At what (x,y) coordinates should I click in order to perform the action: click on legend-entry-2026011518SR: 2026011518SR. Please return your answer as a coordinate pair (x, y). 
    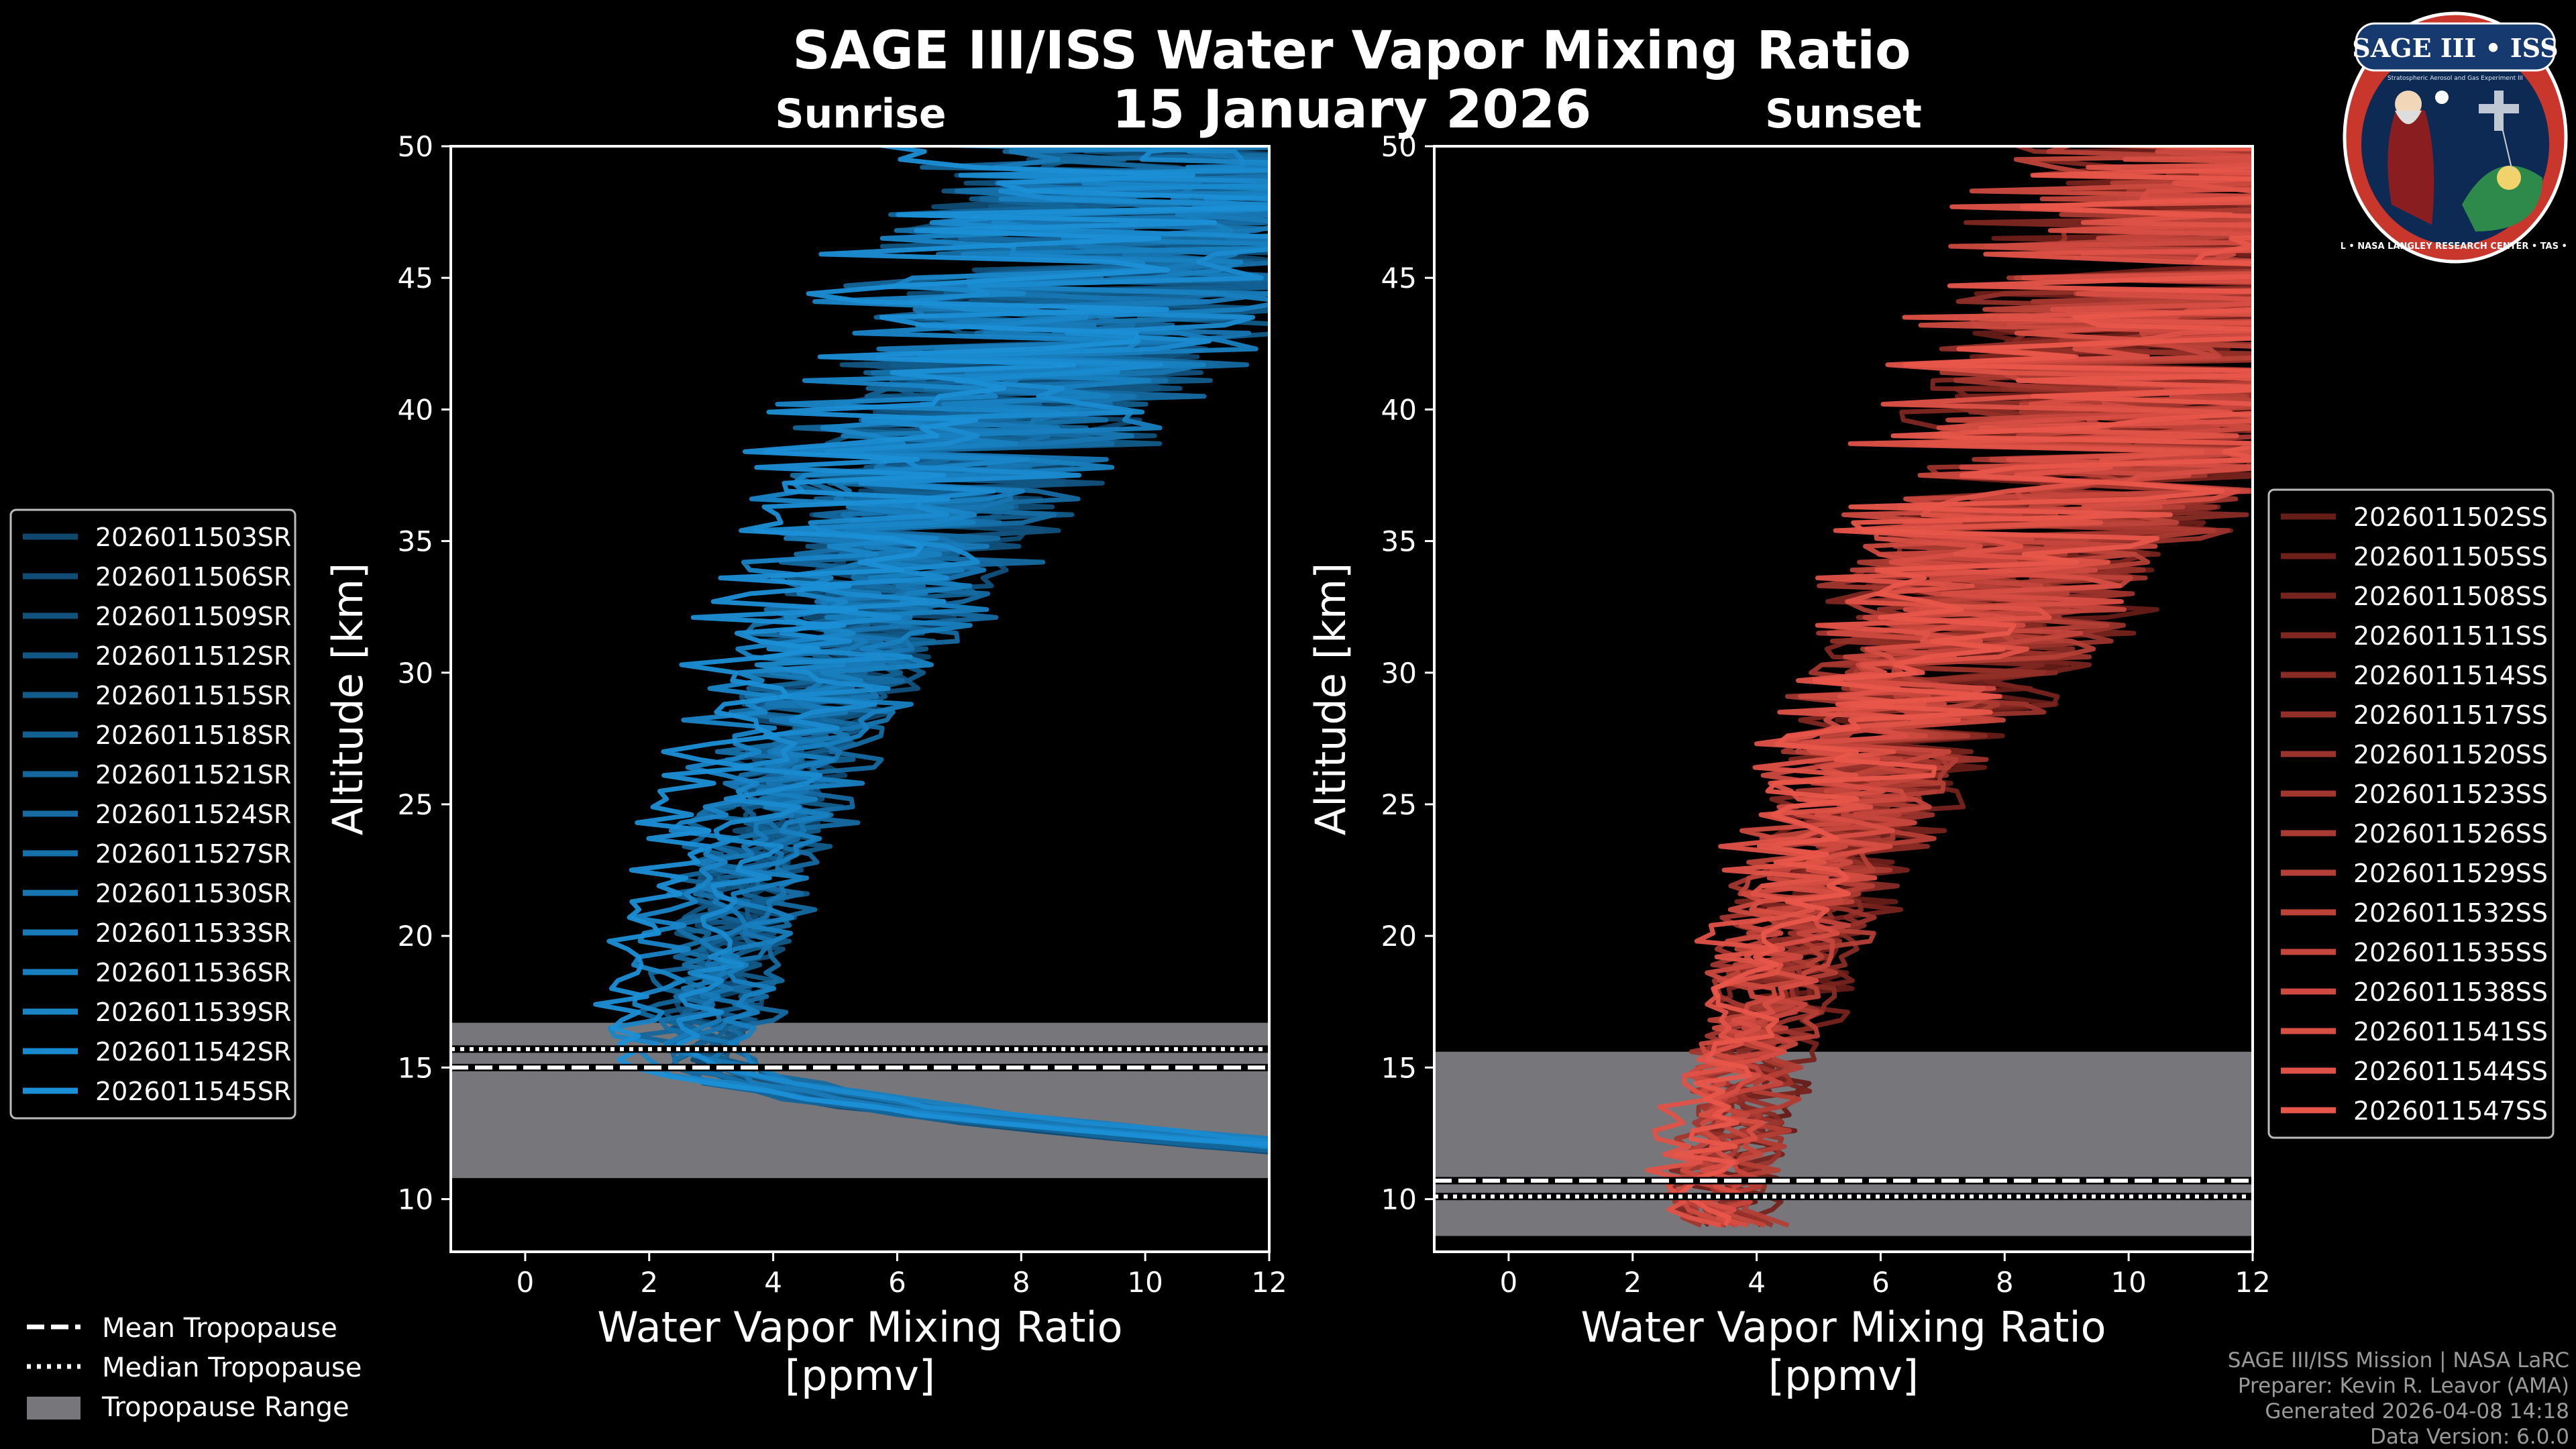
    Looking at the image, I should click on (193, 735).